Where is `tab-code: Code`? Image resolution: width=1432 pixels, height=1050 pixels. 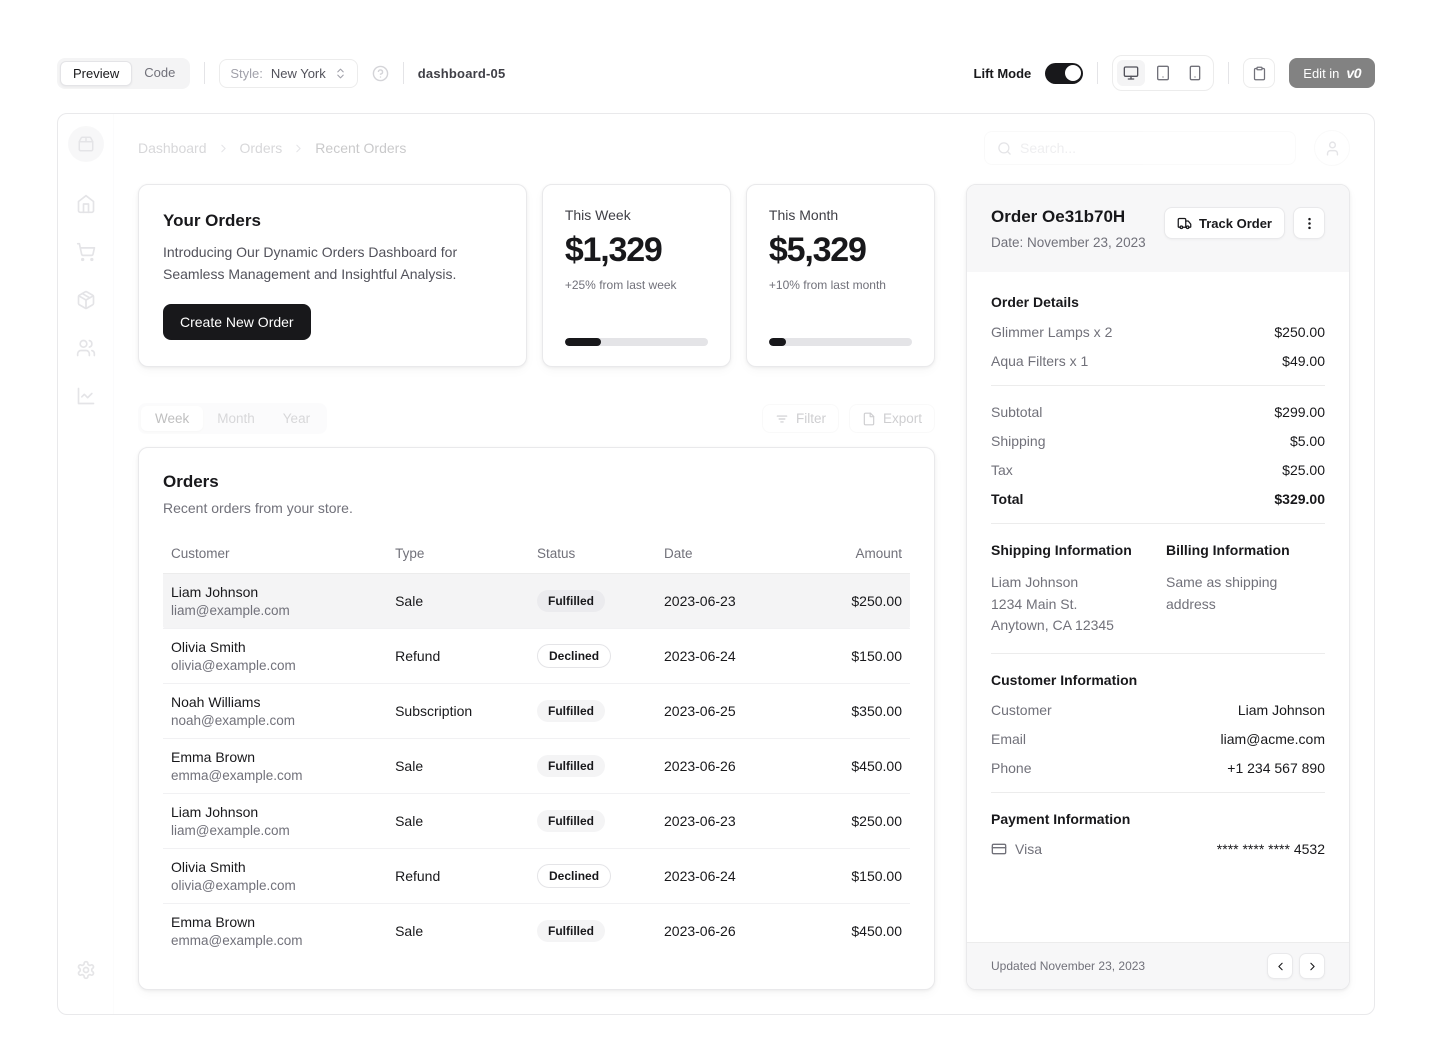 tab-code: Code is located at coordinates (160, 72).